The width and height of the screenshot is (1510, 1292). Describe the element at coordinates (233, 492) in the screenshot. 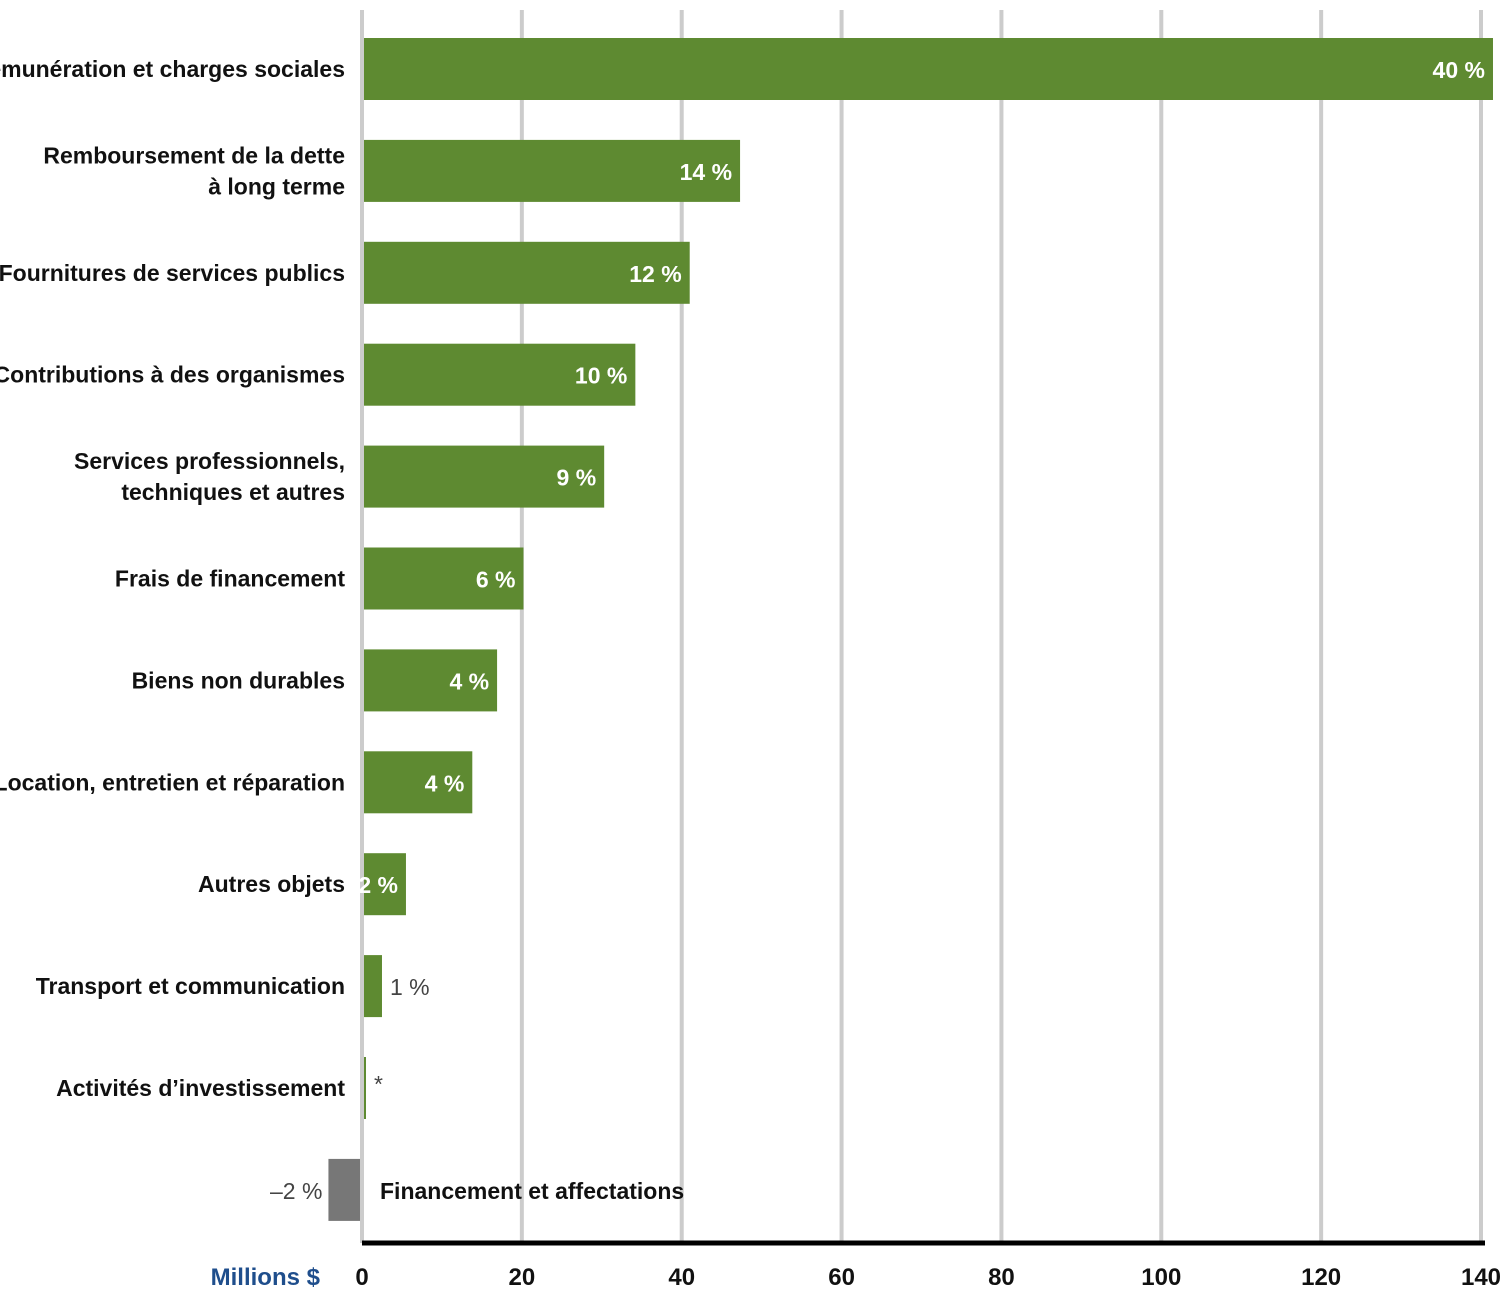

I see `category-label: techniques et autres` at that location.